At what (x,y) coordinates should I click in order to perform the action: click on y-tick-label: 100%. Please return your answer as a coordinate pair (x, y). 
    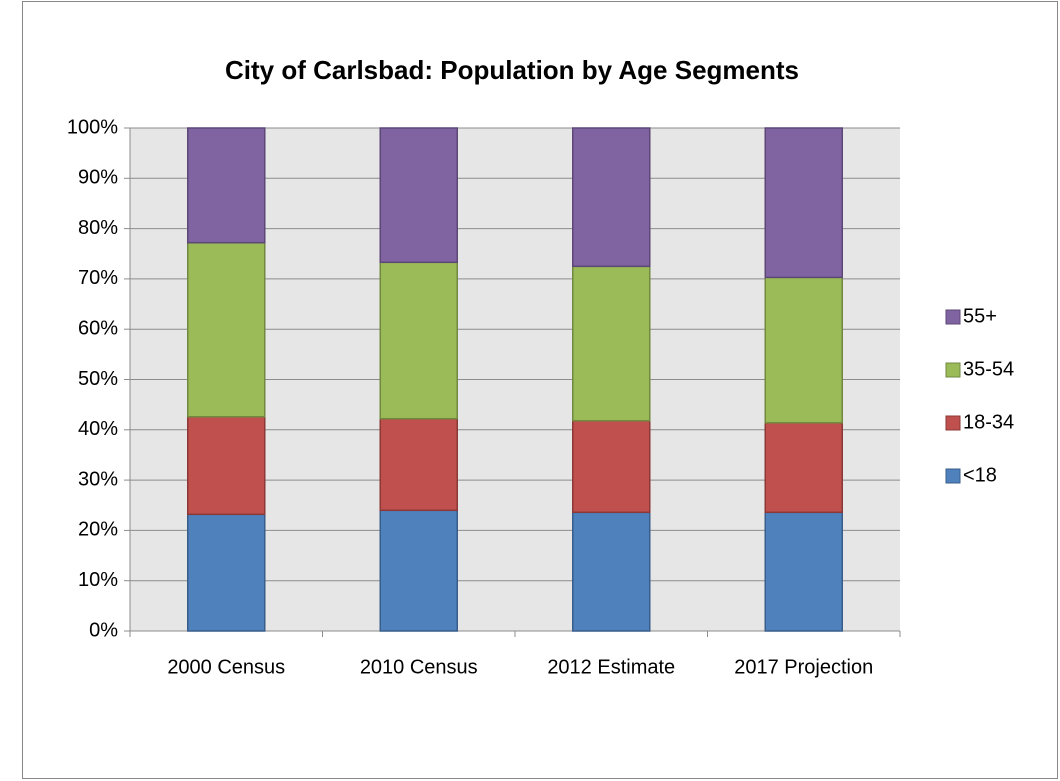
    Looking at the image, I should click on (92, 127).